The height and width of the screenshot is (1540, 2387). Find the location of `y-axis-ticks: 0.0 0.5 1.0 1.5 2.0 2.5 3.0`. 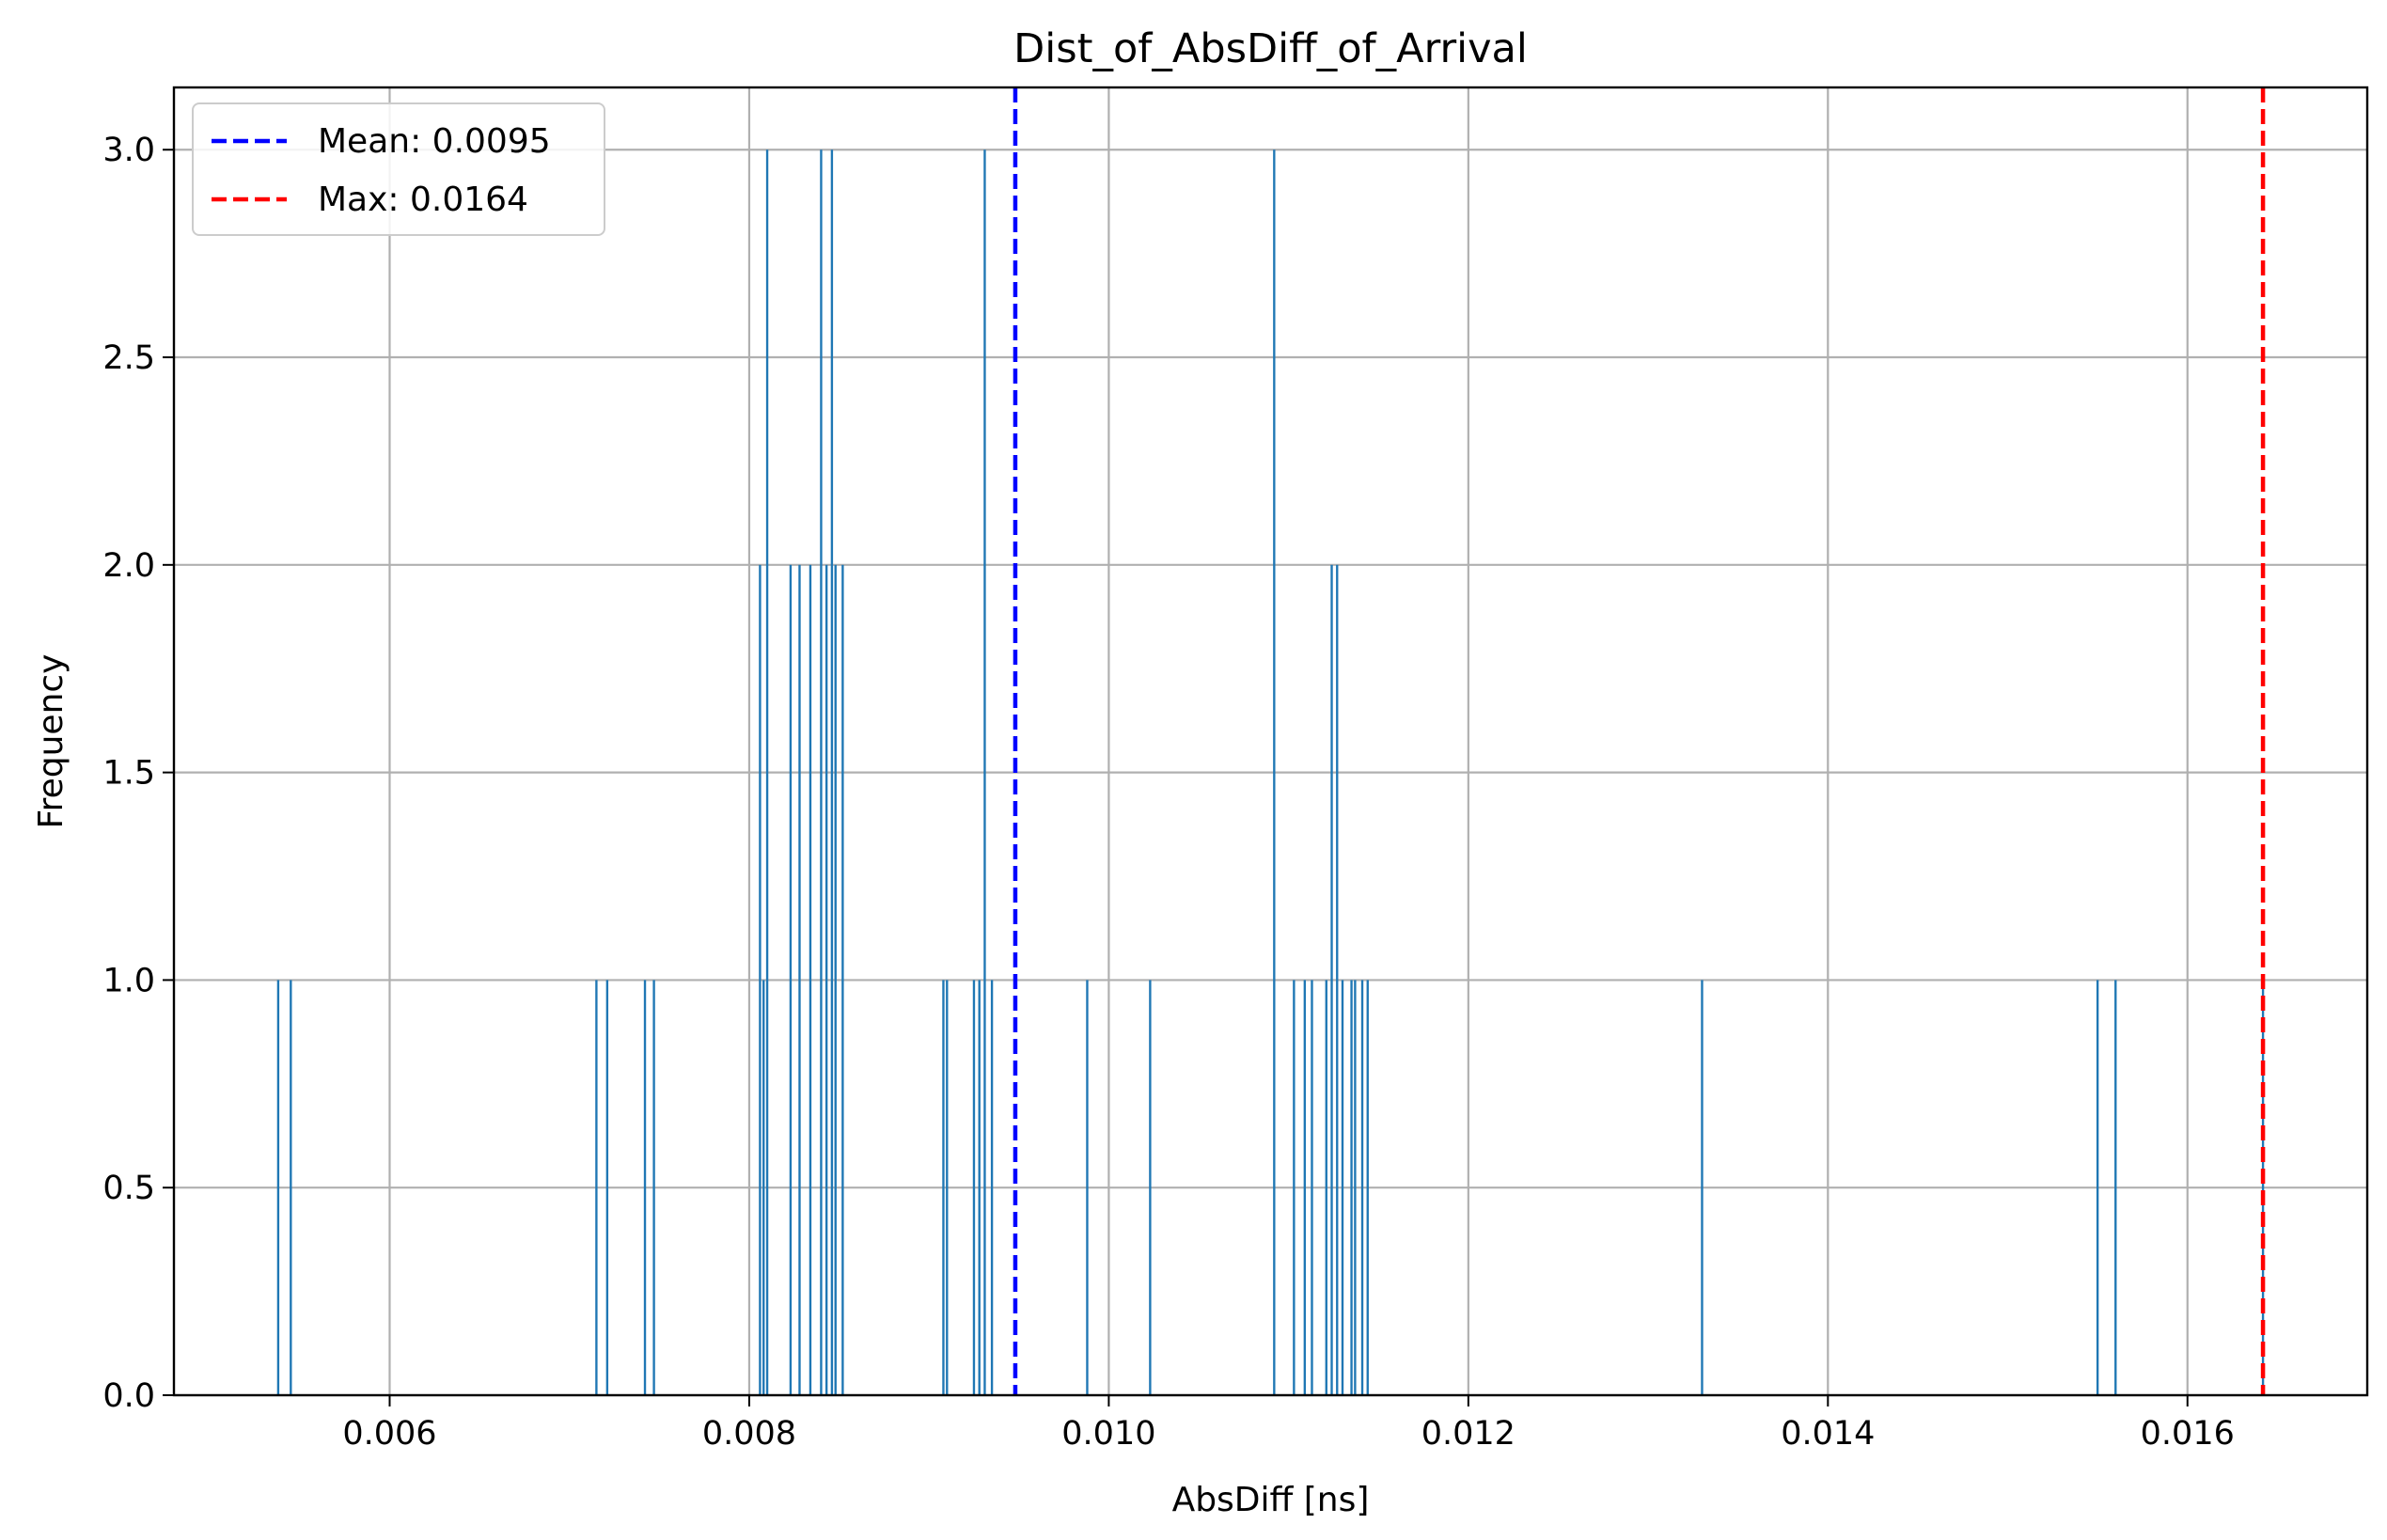

y-axis-ticks: 0.0 0.5 1.0 1.5 2.0 2.5 3.0 is located at coordinates (138, 773).